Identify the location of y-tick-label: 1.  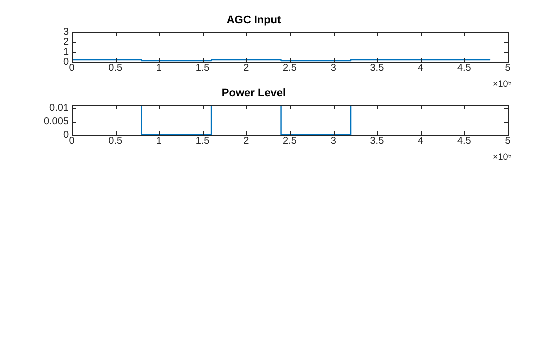
(66, 52).